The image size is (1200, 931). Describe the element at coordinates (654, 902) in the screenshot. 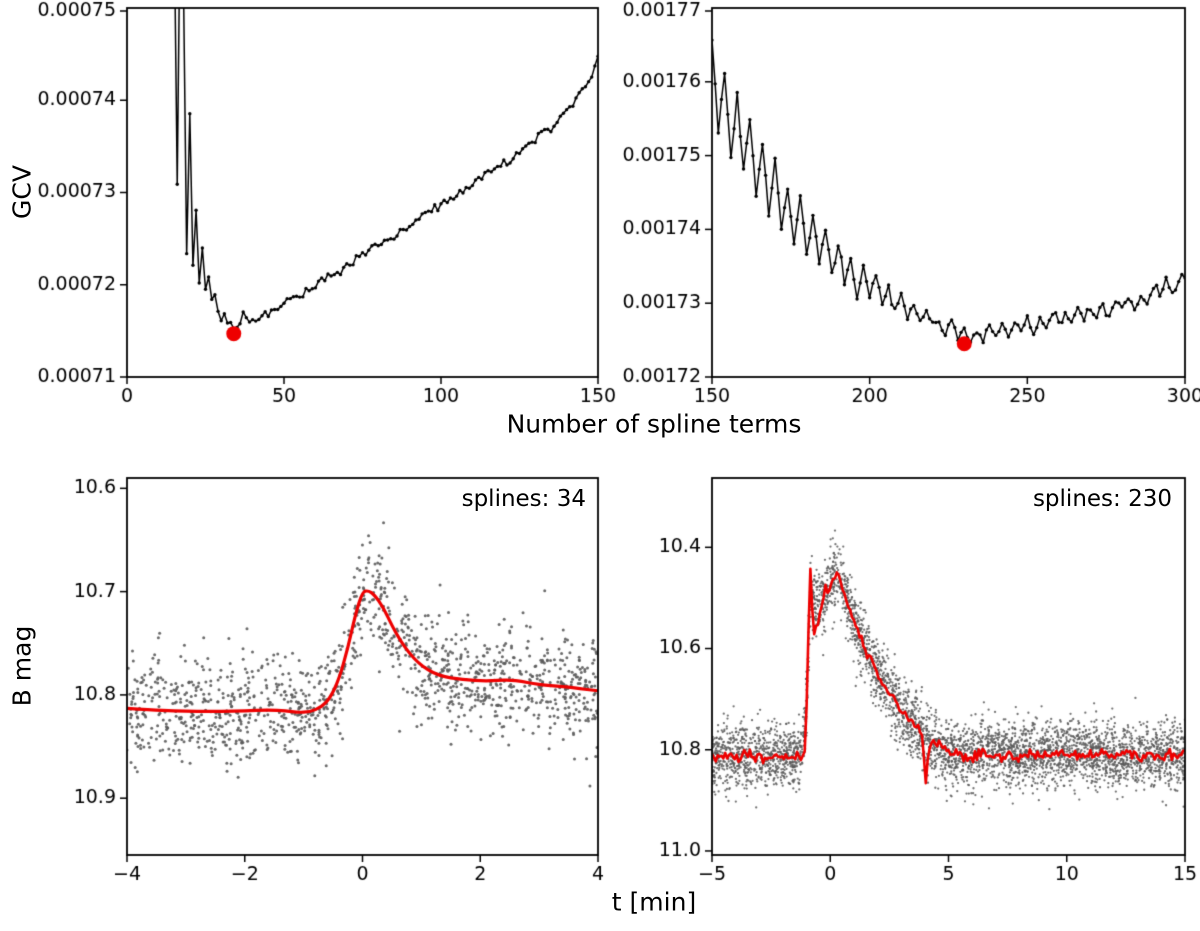

I see `time-x-axis-label: t [min]` at that location.